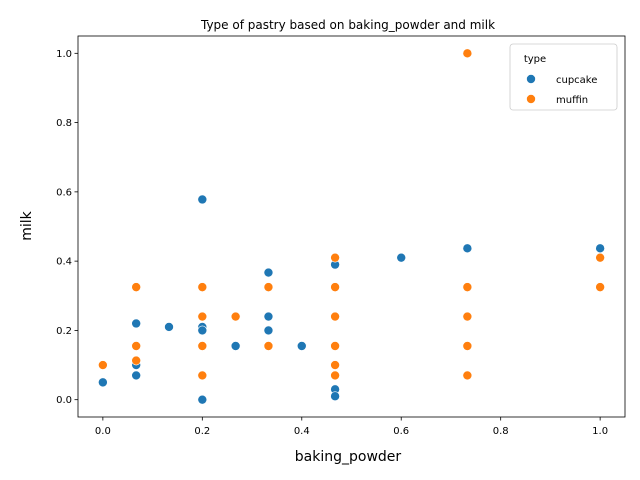 The image size is (640, 480). What do you see at coordinates (64, 123) in the screenshot?
I see `y-tick-label: 0.8` at bounding box center [64, 123].